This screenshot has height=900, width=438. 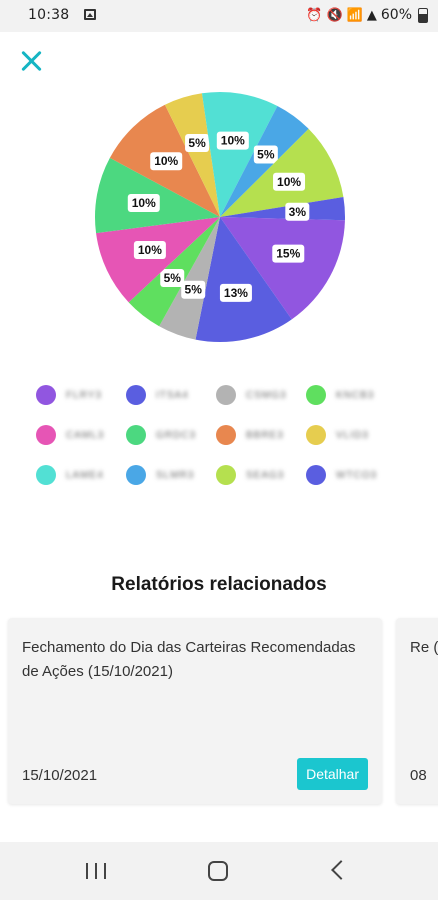 What do you see at coordinates (396, 15) in the screenshot?
I see `battery-level: 60%` at bounding box center [396, 15].